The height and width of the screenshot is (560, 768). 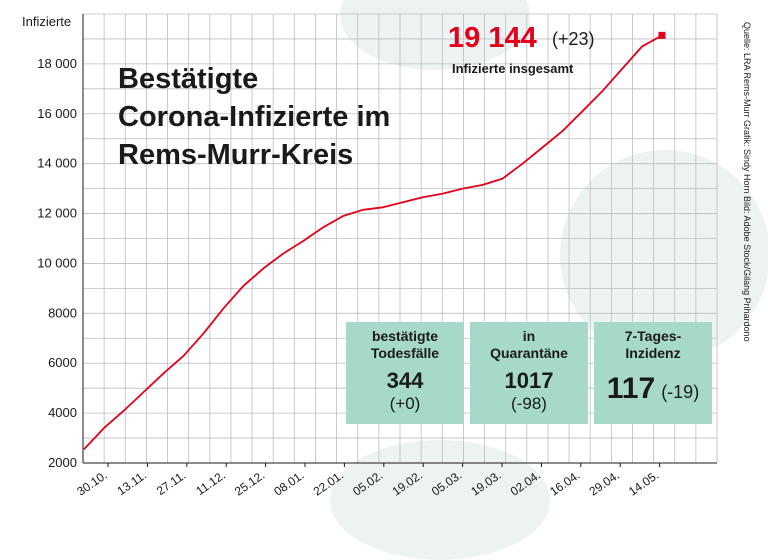 I want to click on x-tick-label: 05.03., so click(x=446, y=483).